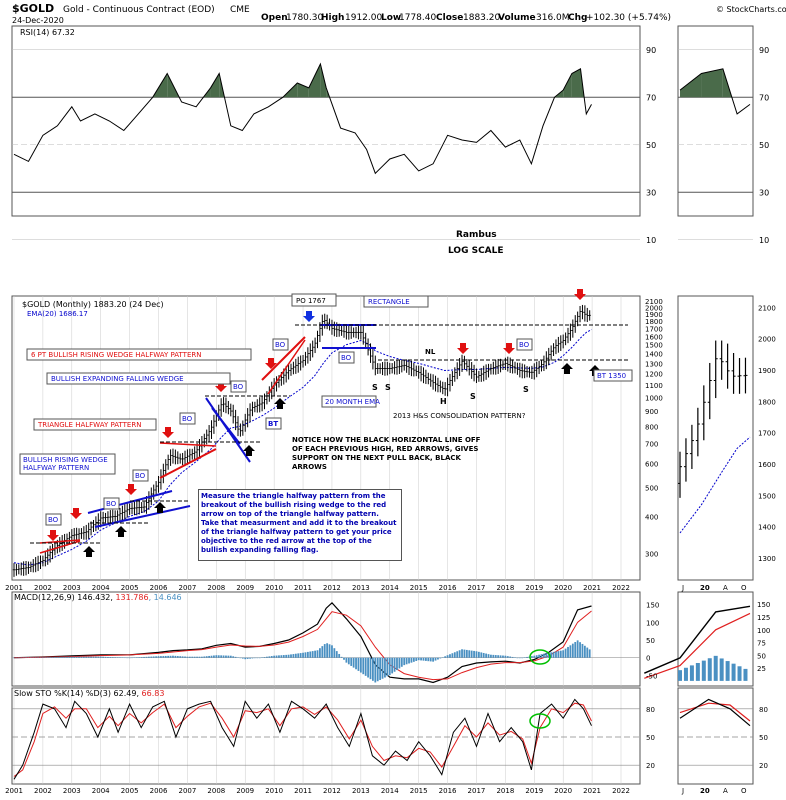 This screenshot has height=800, width=786. What do you see at coordinates (763, 618) in the screenshot?
I see `macd-zoom-tick-125: 125` at bounding box center [763, 618].